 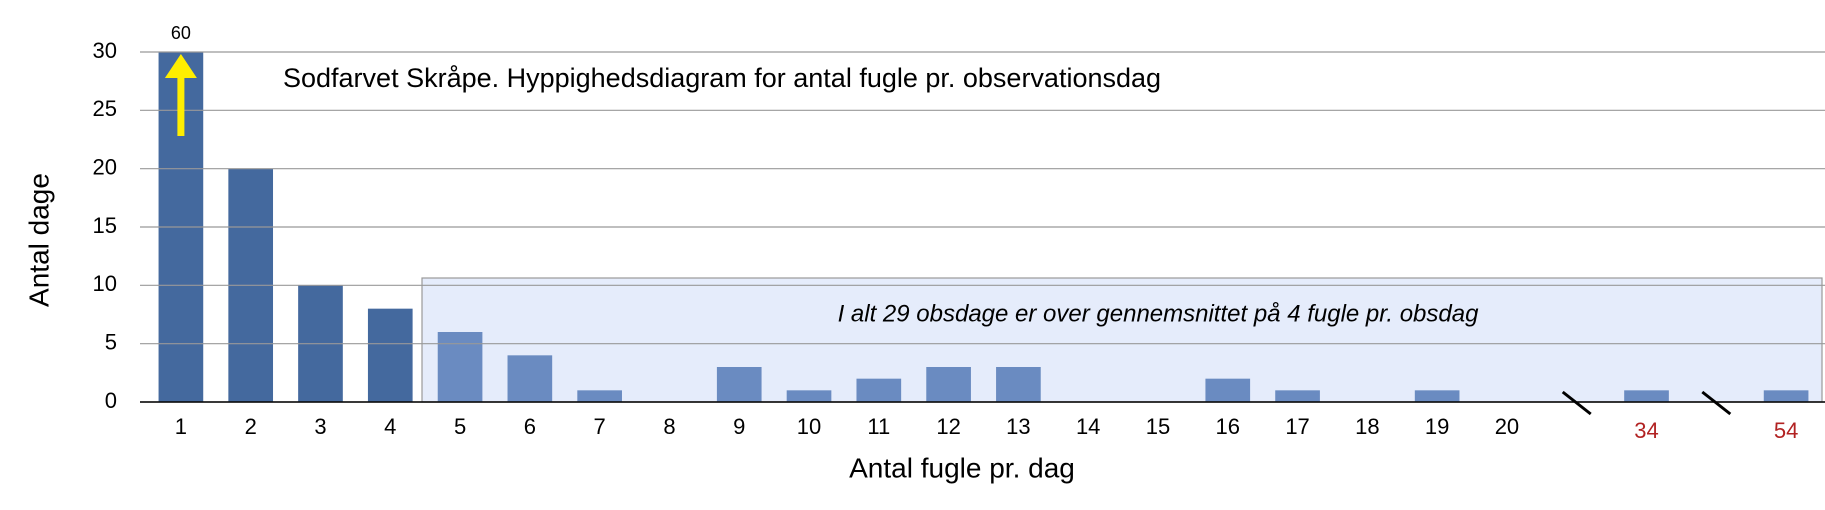 What do you see at coordinates (38, 240) in the screenshot?
I see `y-axis-label: Antal dage` at bounding box center [38, 240].